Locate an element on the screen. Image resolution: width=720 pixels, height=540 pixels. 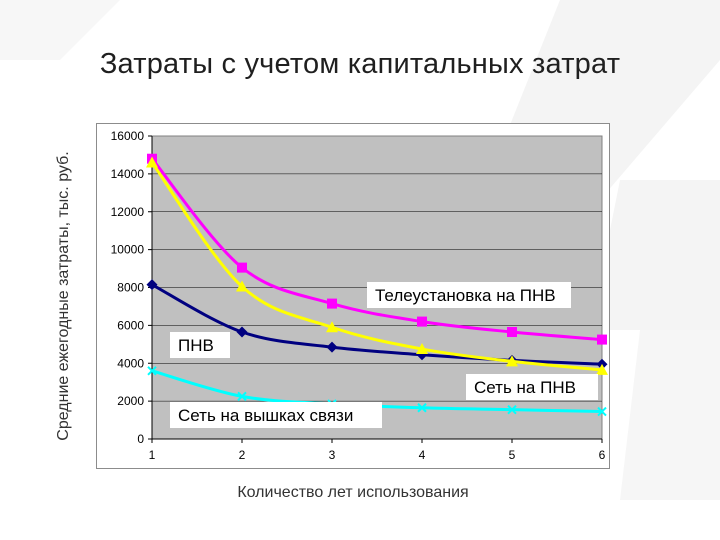
y-tick-label: 10000 is located at coordinates (128, 250).